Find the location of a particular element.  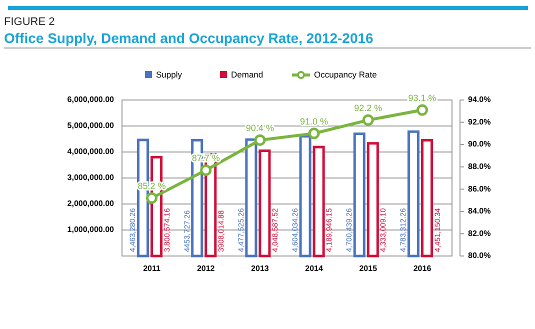

y-tick-label: 2,000,000.00 is located at coordinates (91, 203).